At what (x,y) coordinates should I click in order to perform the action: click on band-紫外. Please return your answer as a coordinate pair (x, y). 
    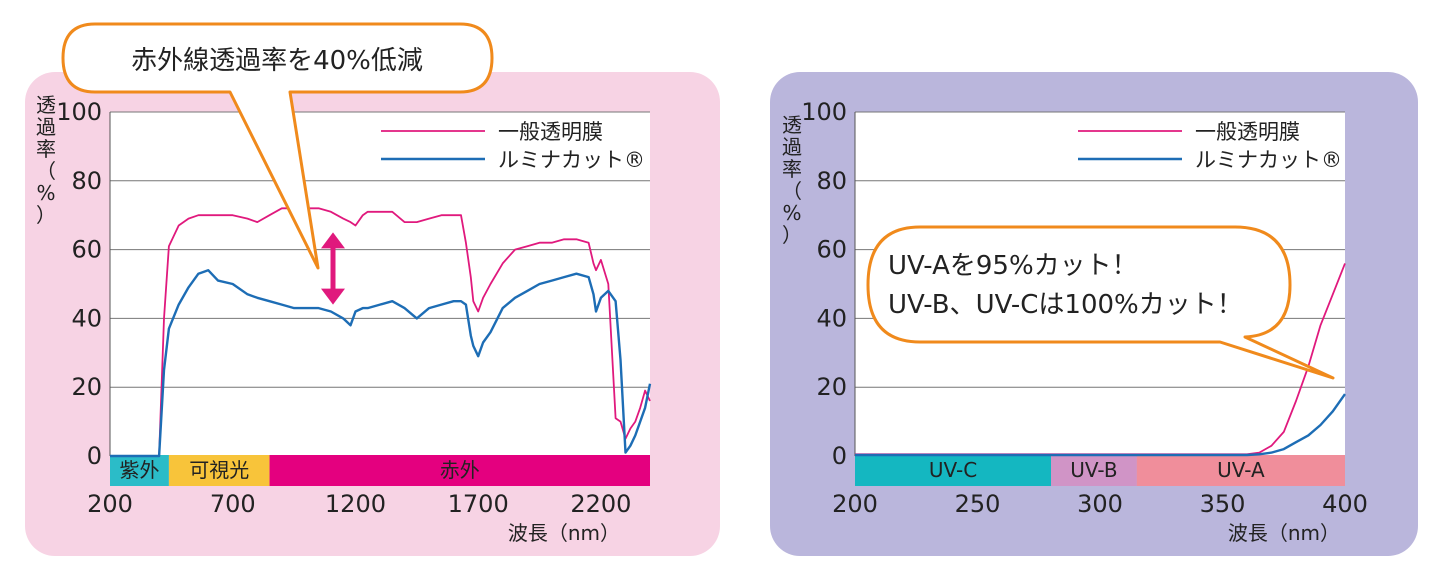
    Looking at the image, I should click on (139, 470).